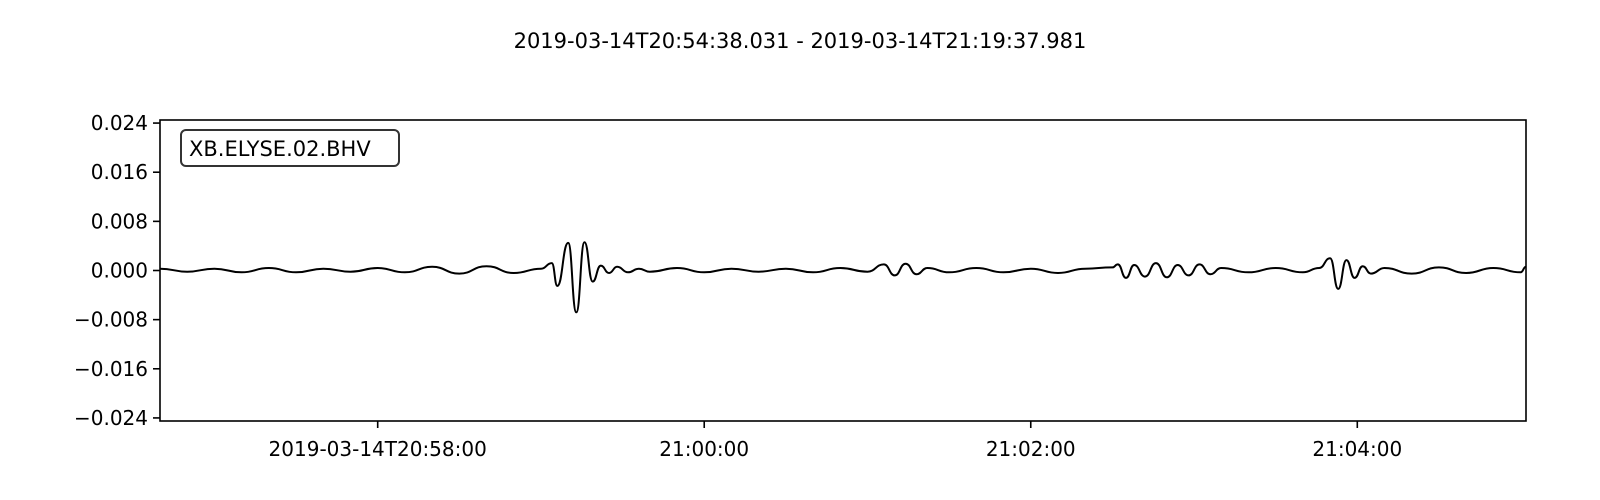 This screenshot has height=500, width=1600. I want to click on trace-label: XB.ELYSE.02.BHV, so click(280, 149).